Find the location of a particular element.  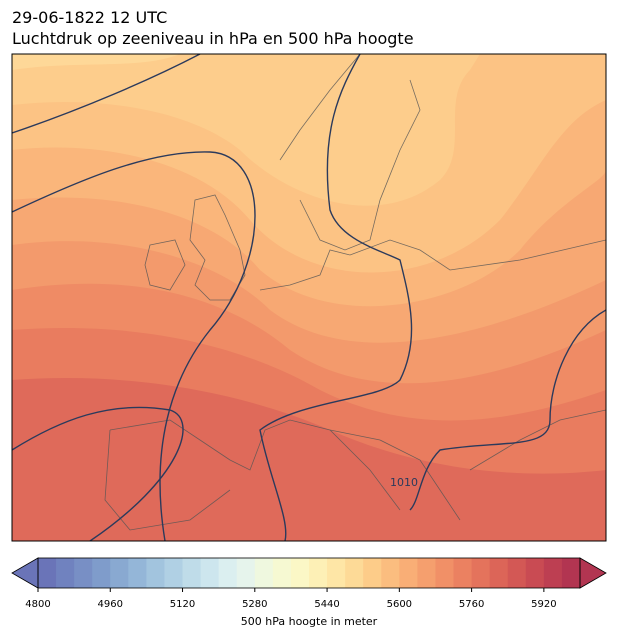

colorbar-tick-label: 5120 is located at coordinates (182, 604).